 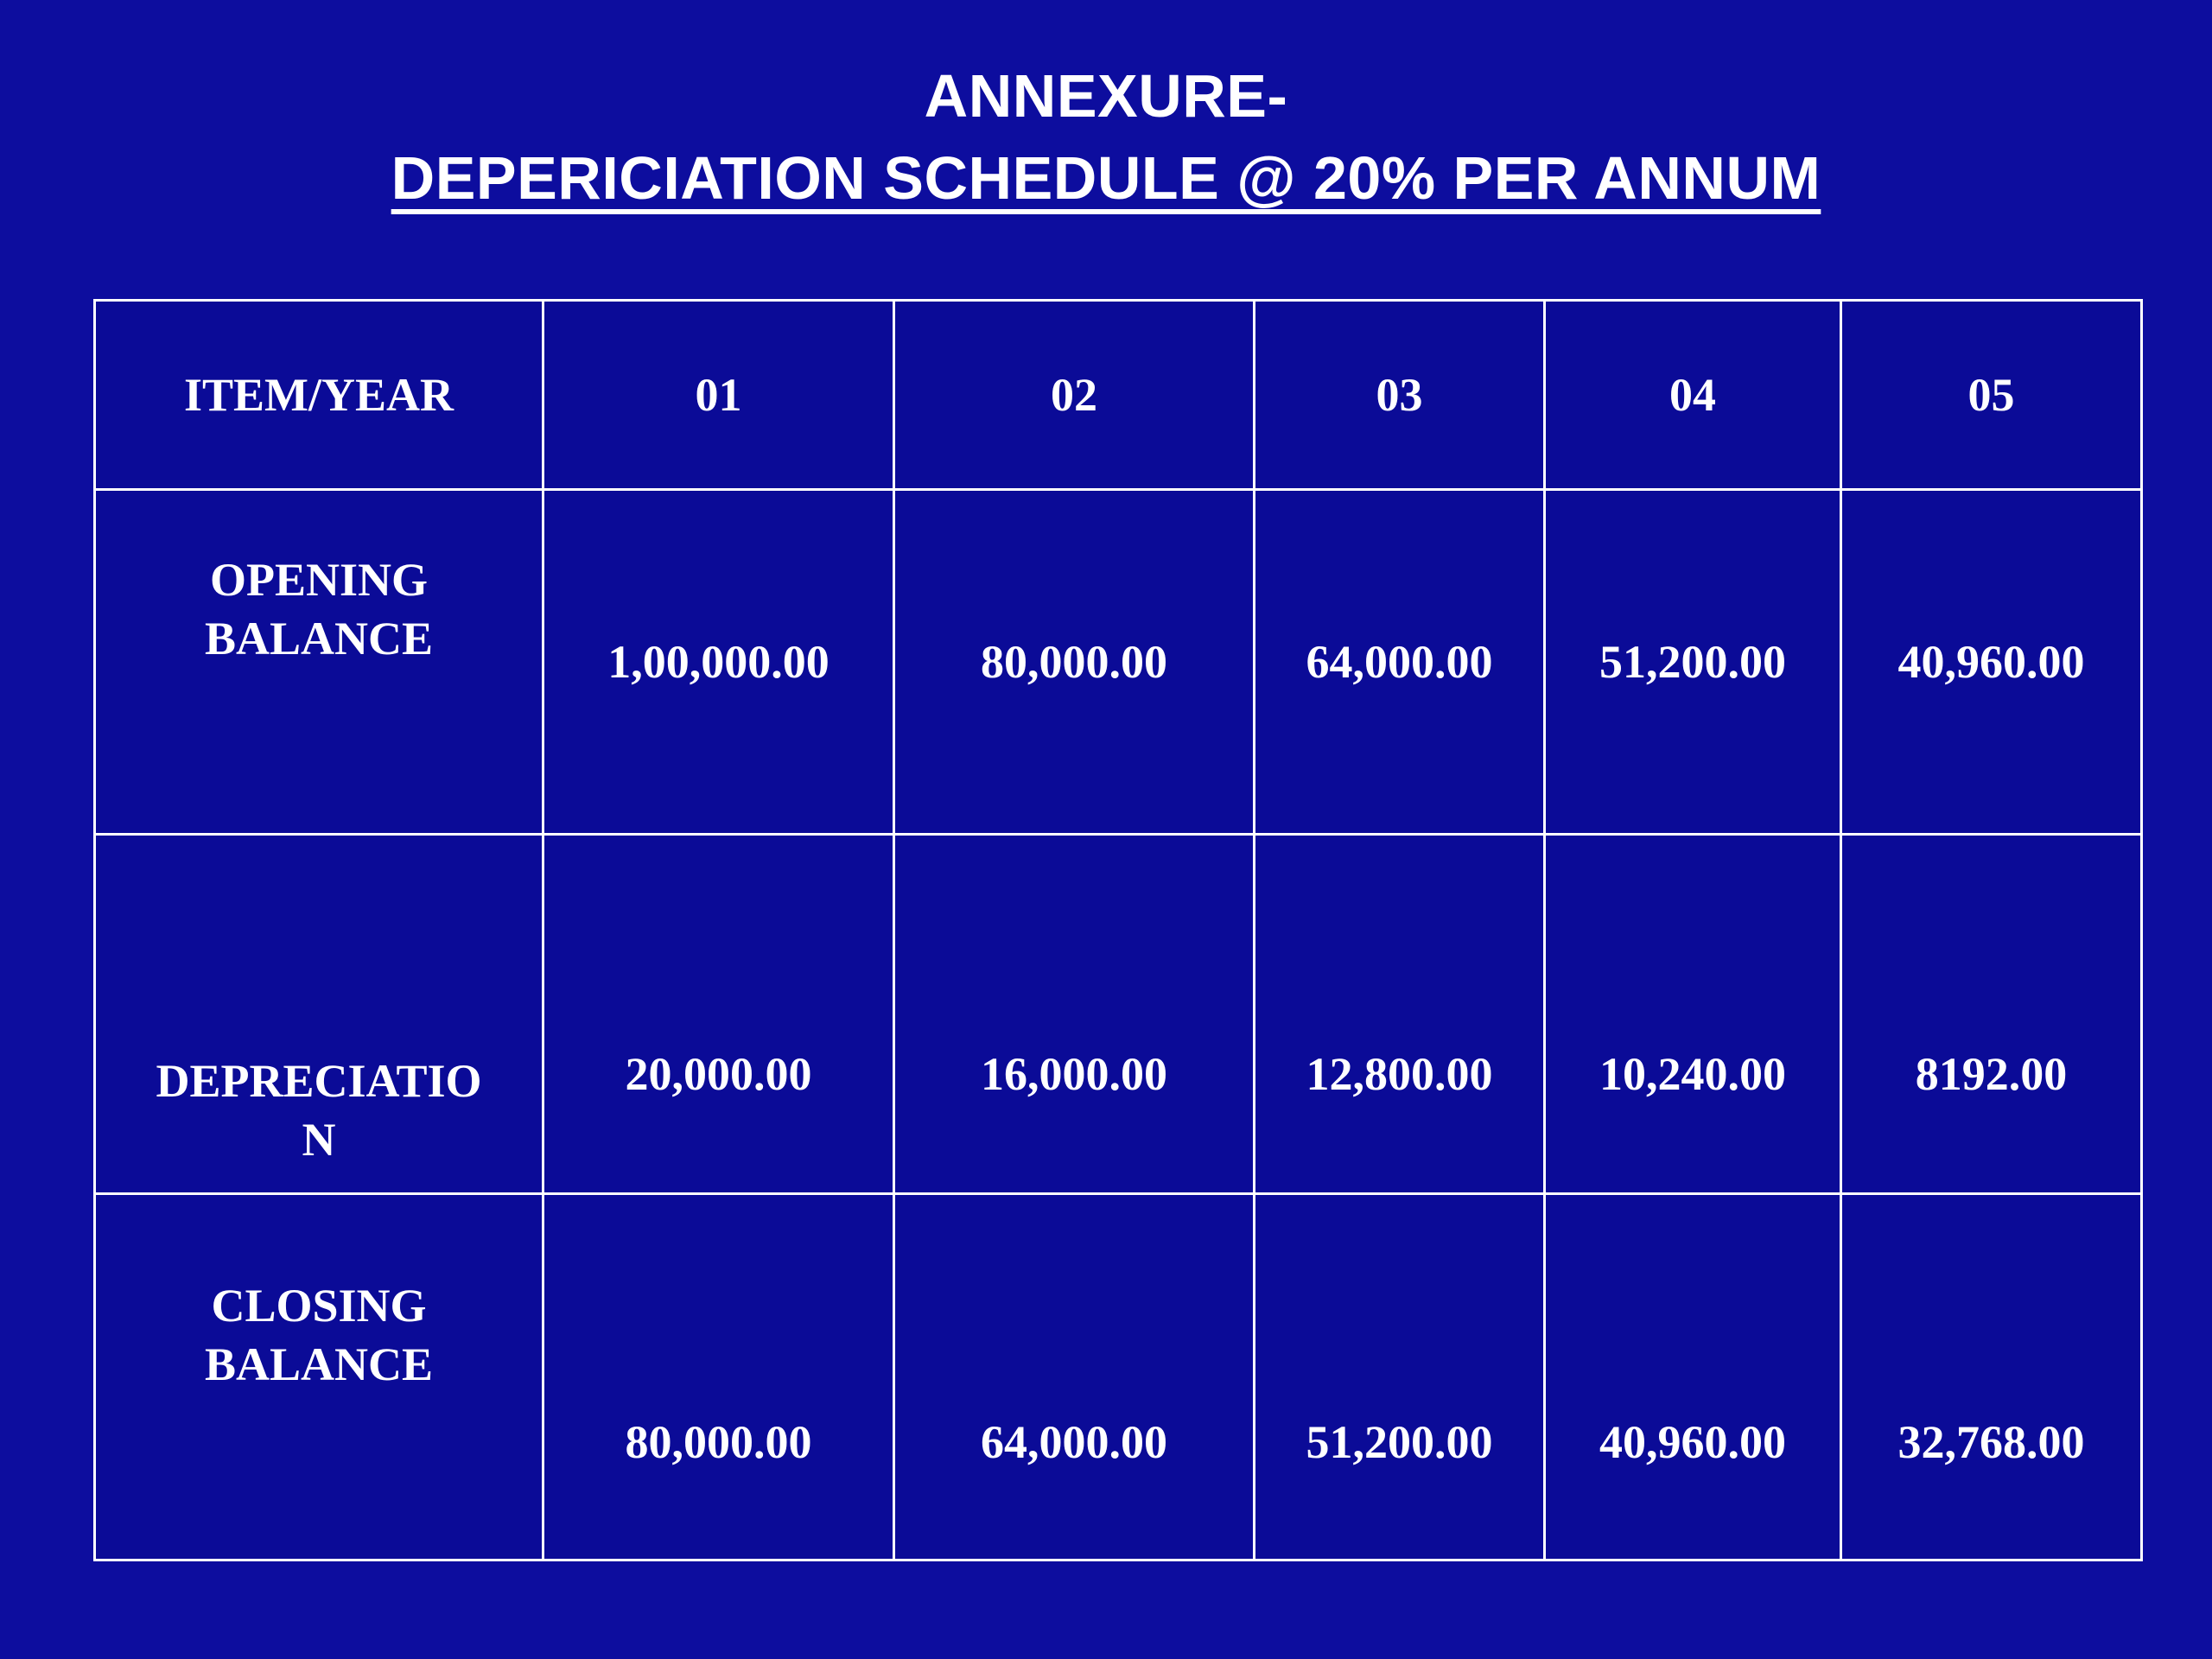 I want to click on cell-opening-balance-year-01: 1,00,000.00, so click(x=718, y=662).